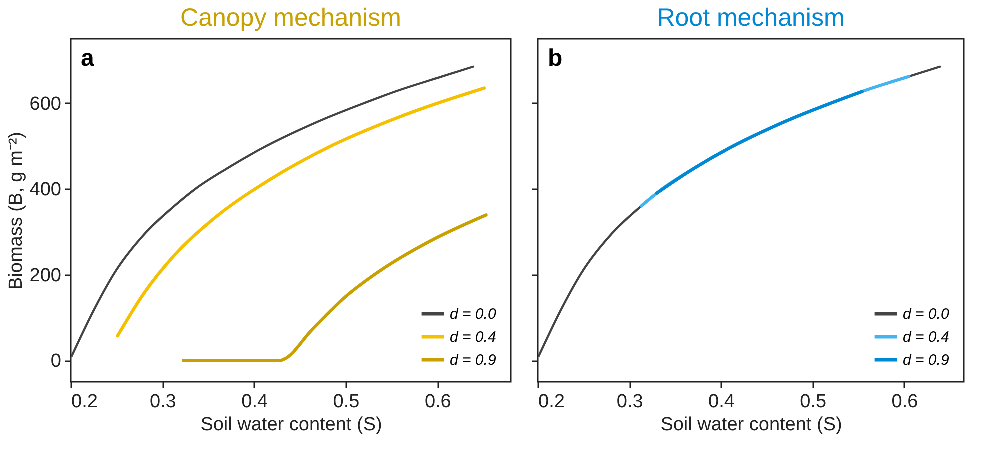 This screenshot has width=1000, height=458. What do you see at coordinates (555, 58) in the screenshot?
I see `annotation: b` at bounding box center [555, 58].